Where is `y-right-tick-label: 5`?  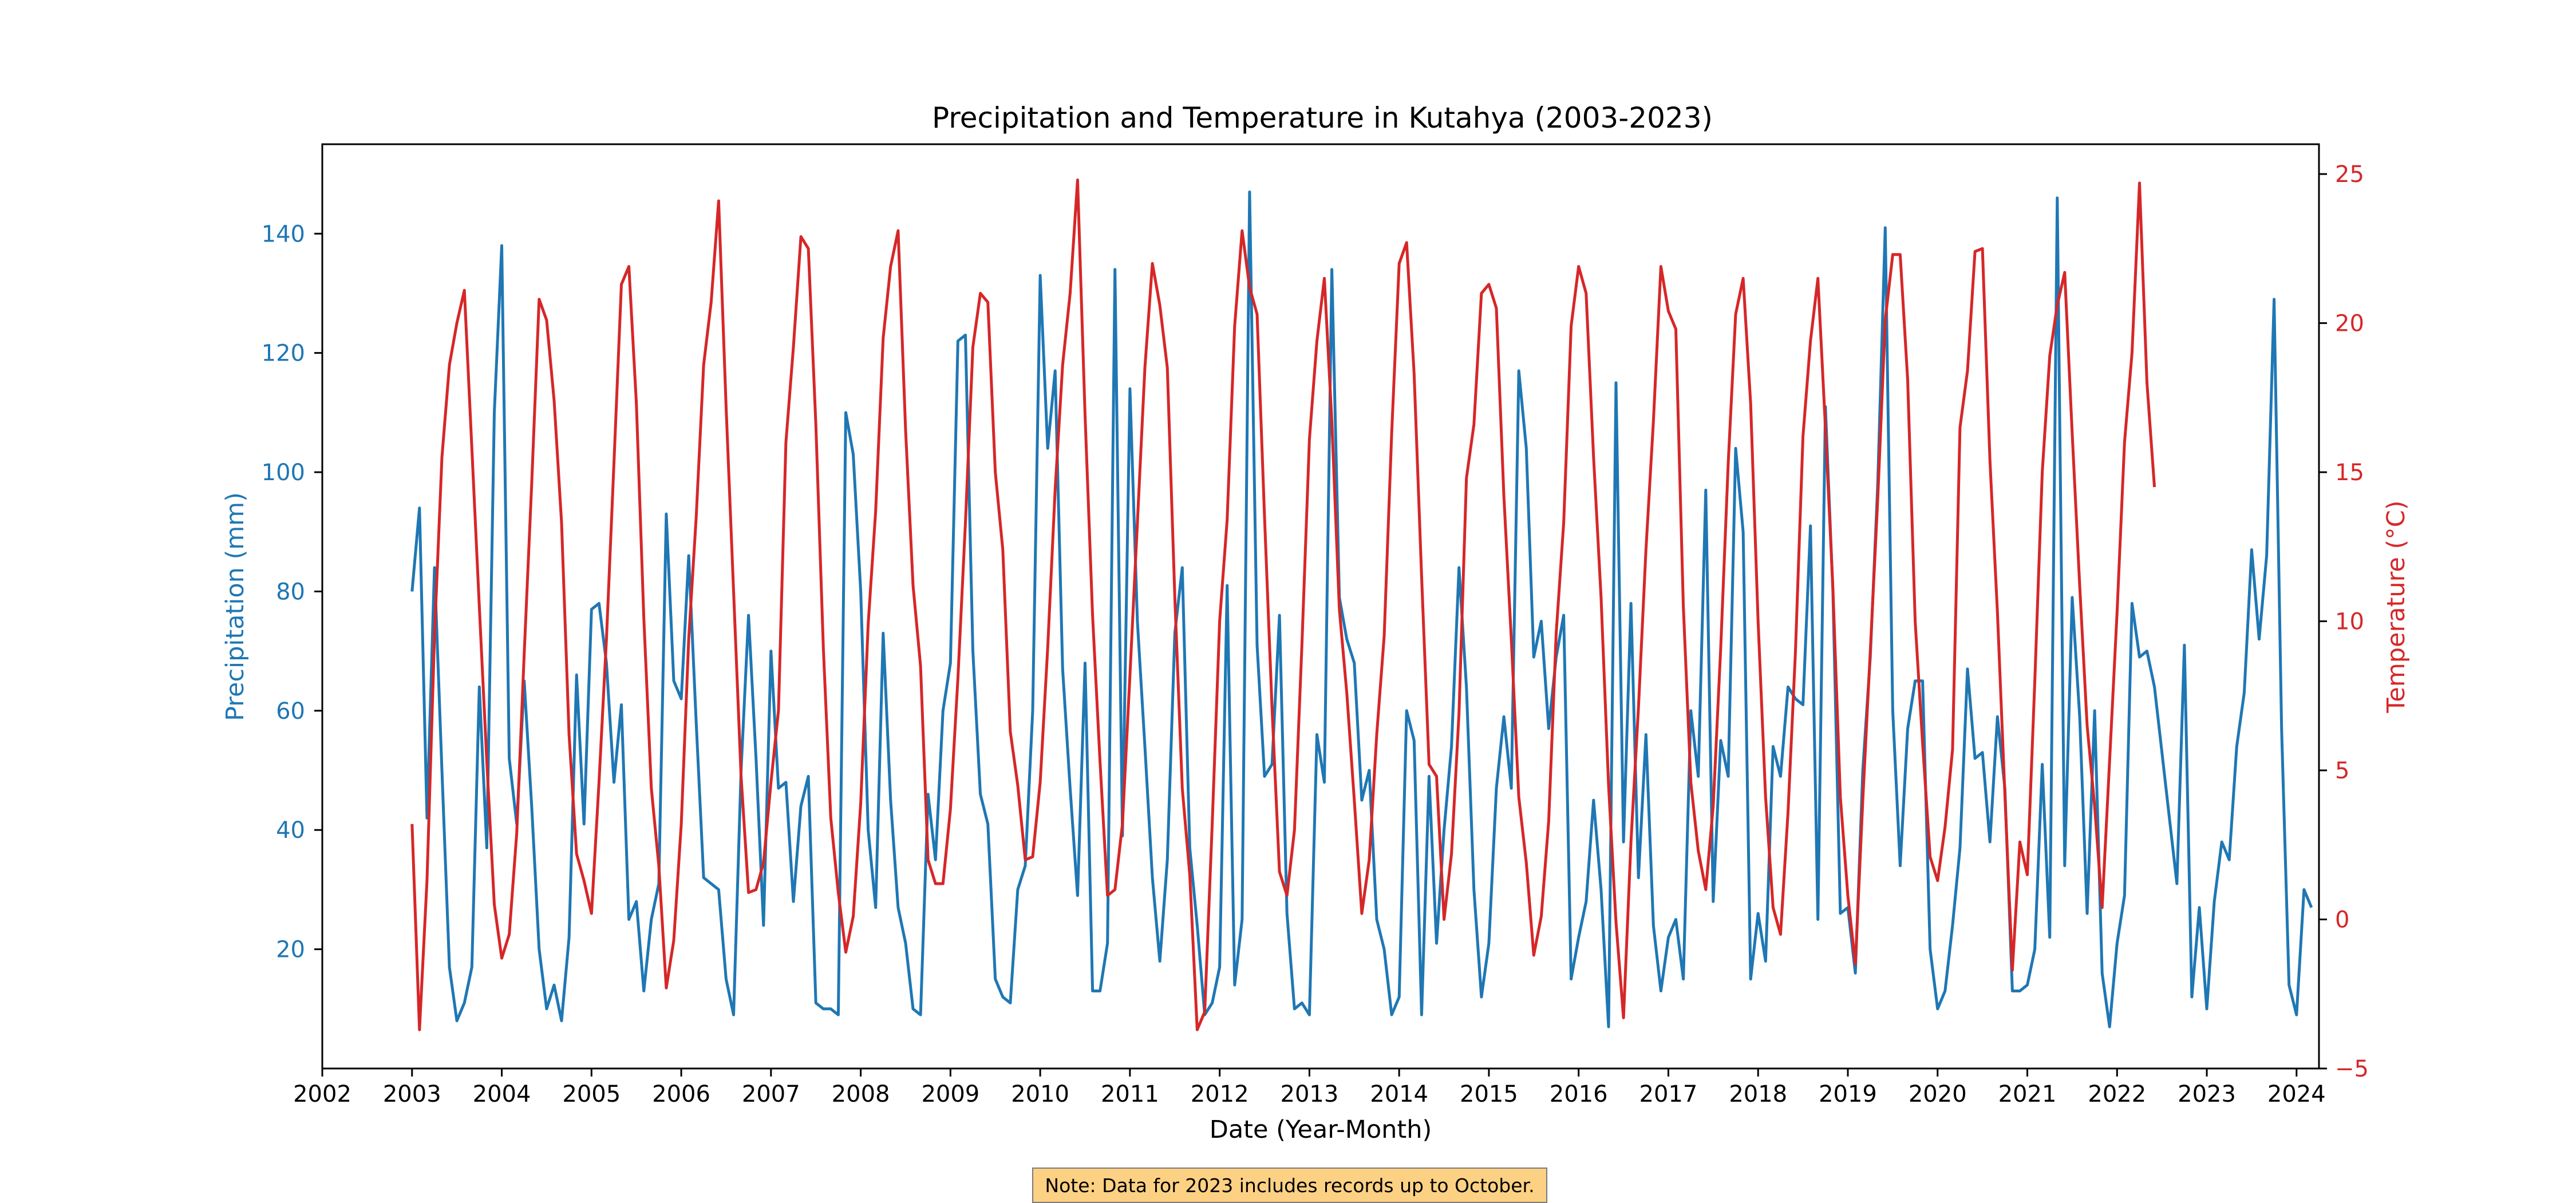
y-right-tick-label: 5 is located at coordinates (2342, 771).